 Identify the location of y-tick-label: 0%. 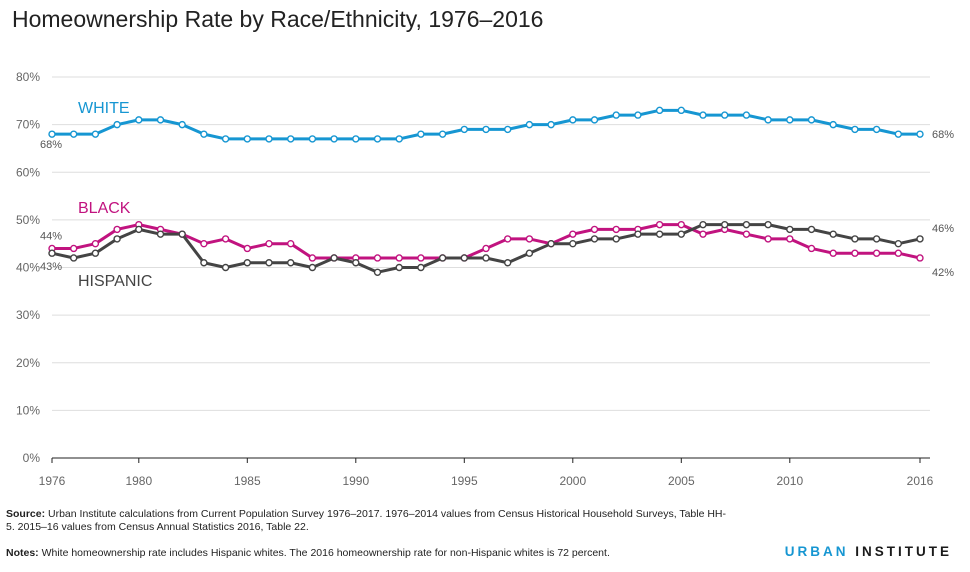
(32, 458).